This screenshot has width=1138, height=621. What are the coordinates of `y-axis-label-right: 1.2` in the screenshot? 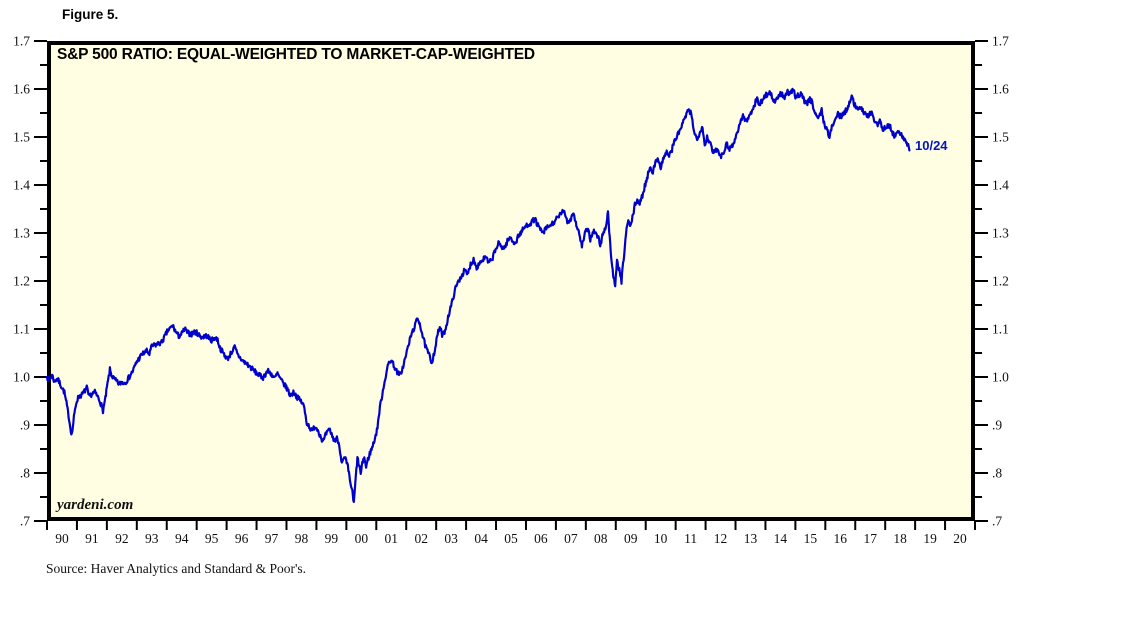 It's located at (1000, 281).